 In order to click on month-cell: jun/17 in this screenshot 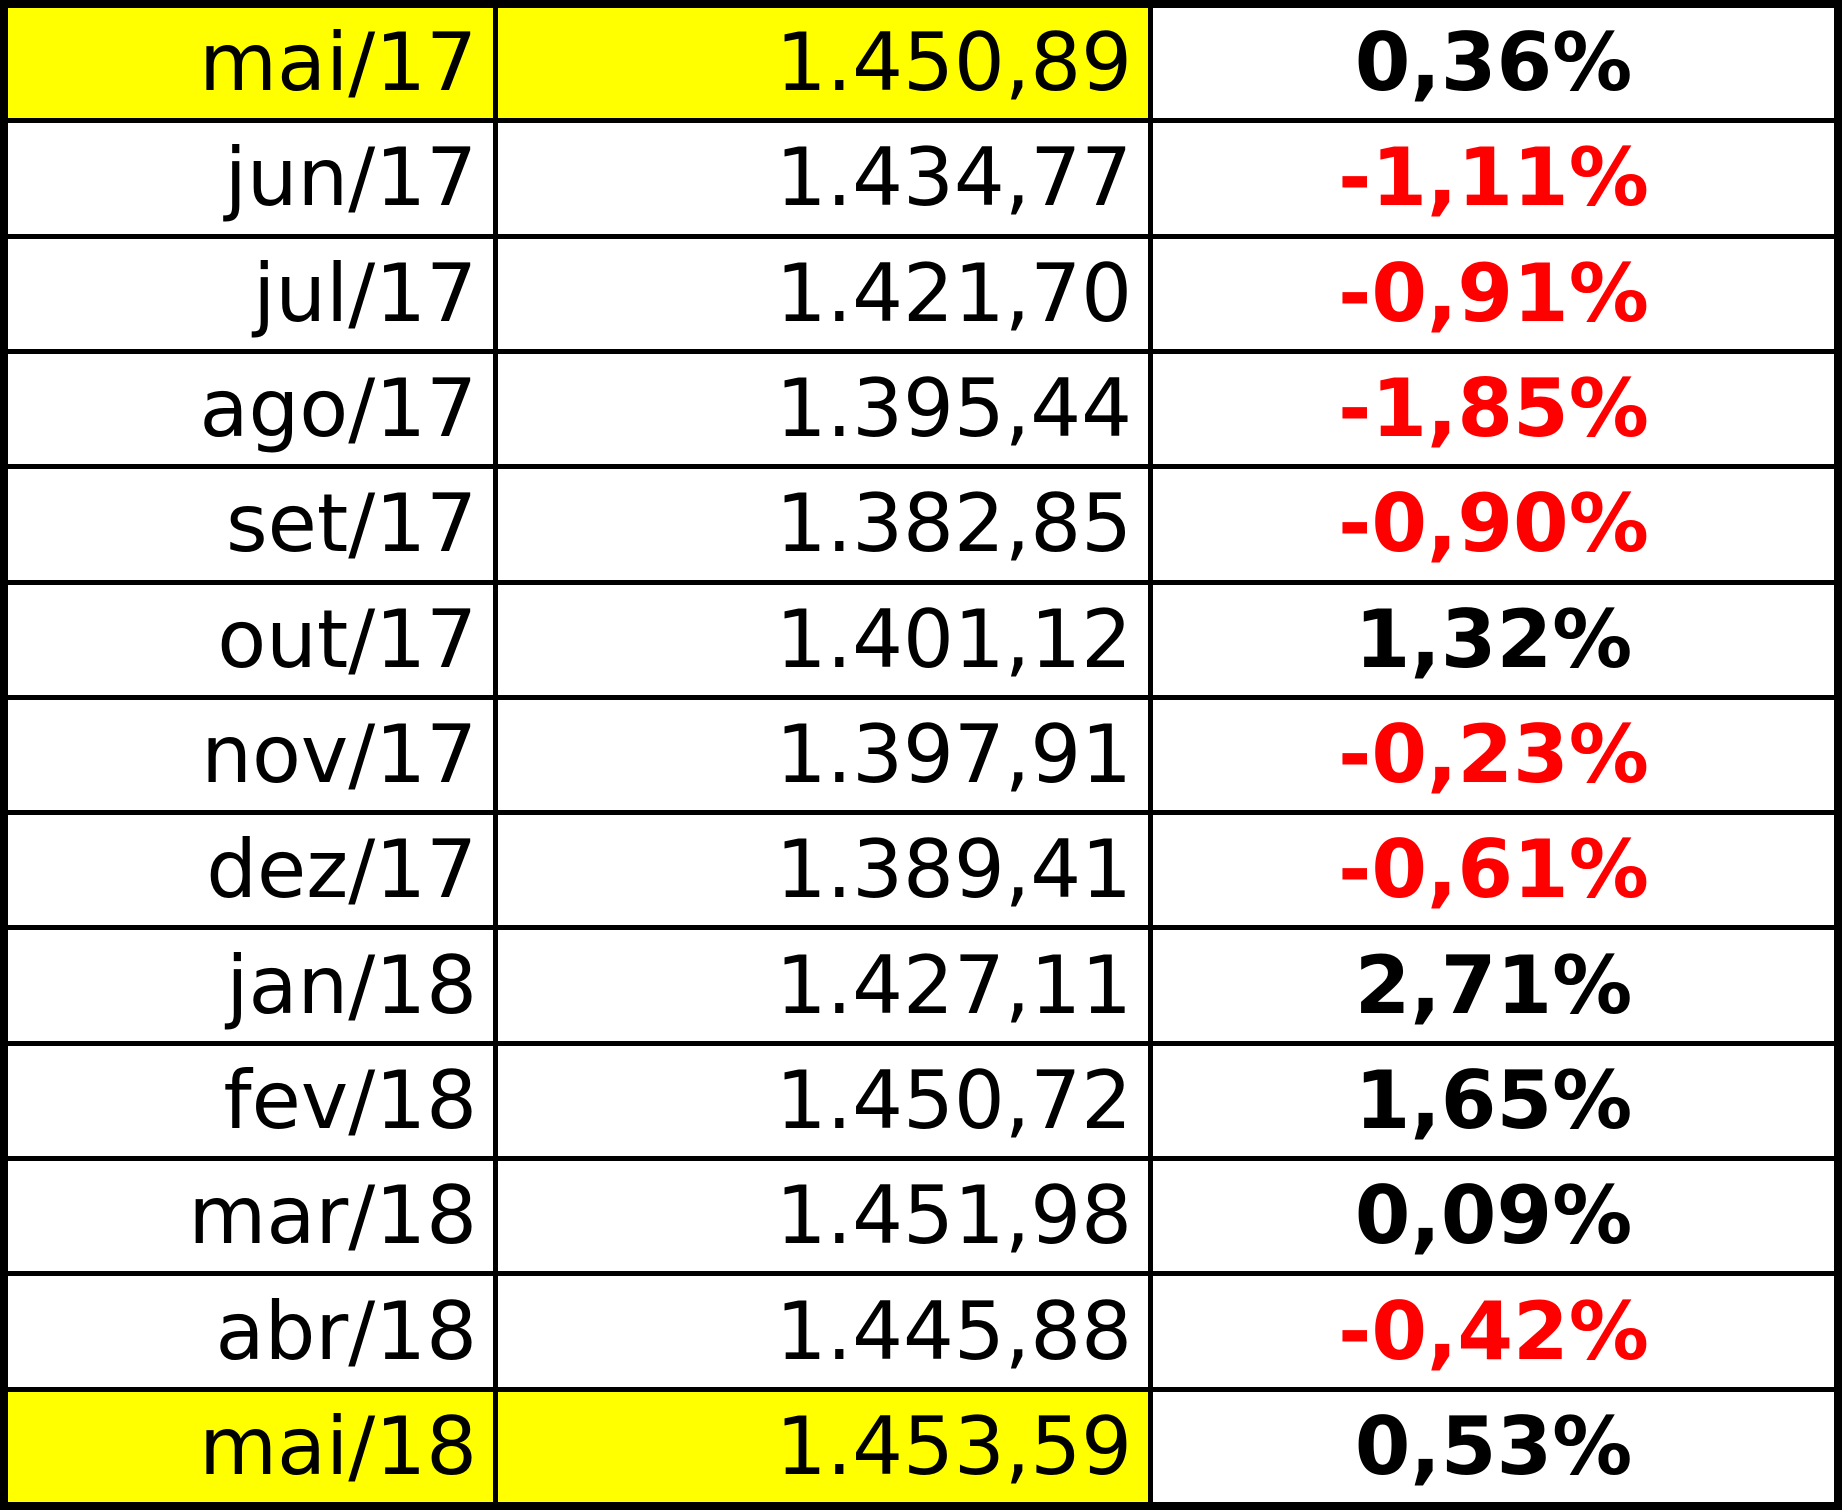, I will do `click(250, 178)`.